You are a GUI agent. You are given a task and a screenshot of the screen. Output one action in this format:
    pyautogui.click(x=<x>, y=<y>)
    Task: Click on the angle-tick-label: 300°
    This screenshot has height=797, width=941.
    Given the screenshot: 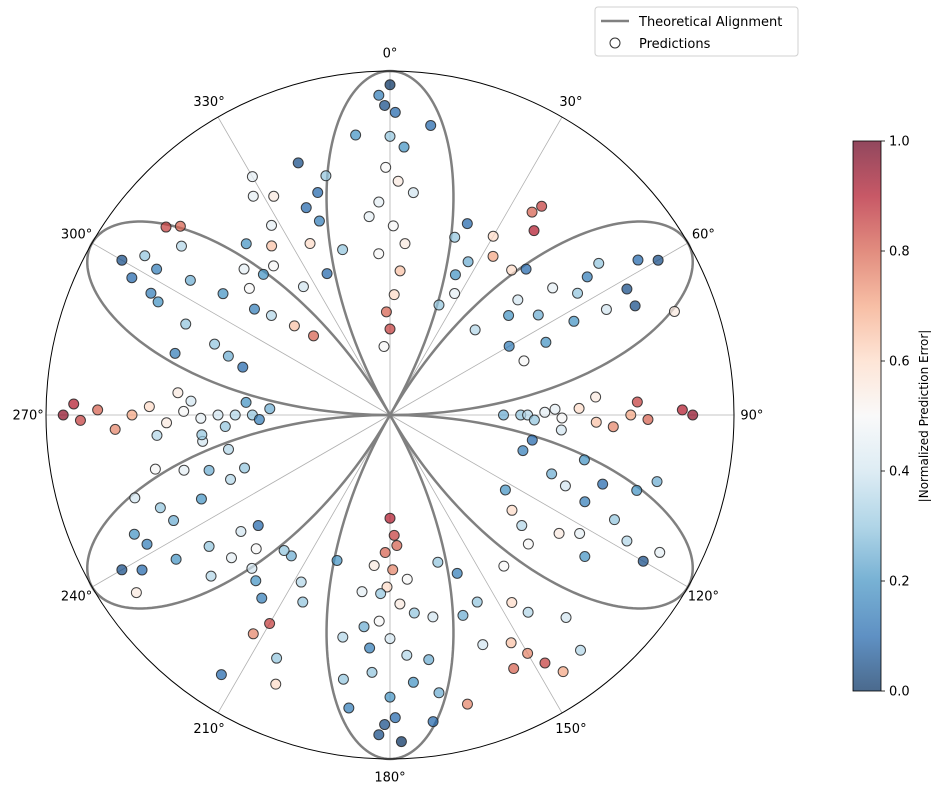 What is the action you would take?
    pyautogui.click(x=76, y=235)
    